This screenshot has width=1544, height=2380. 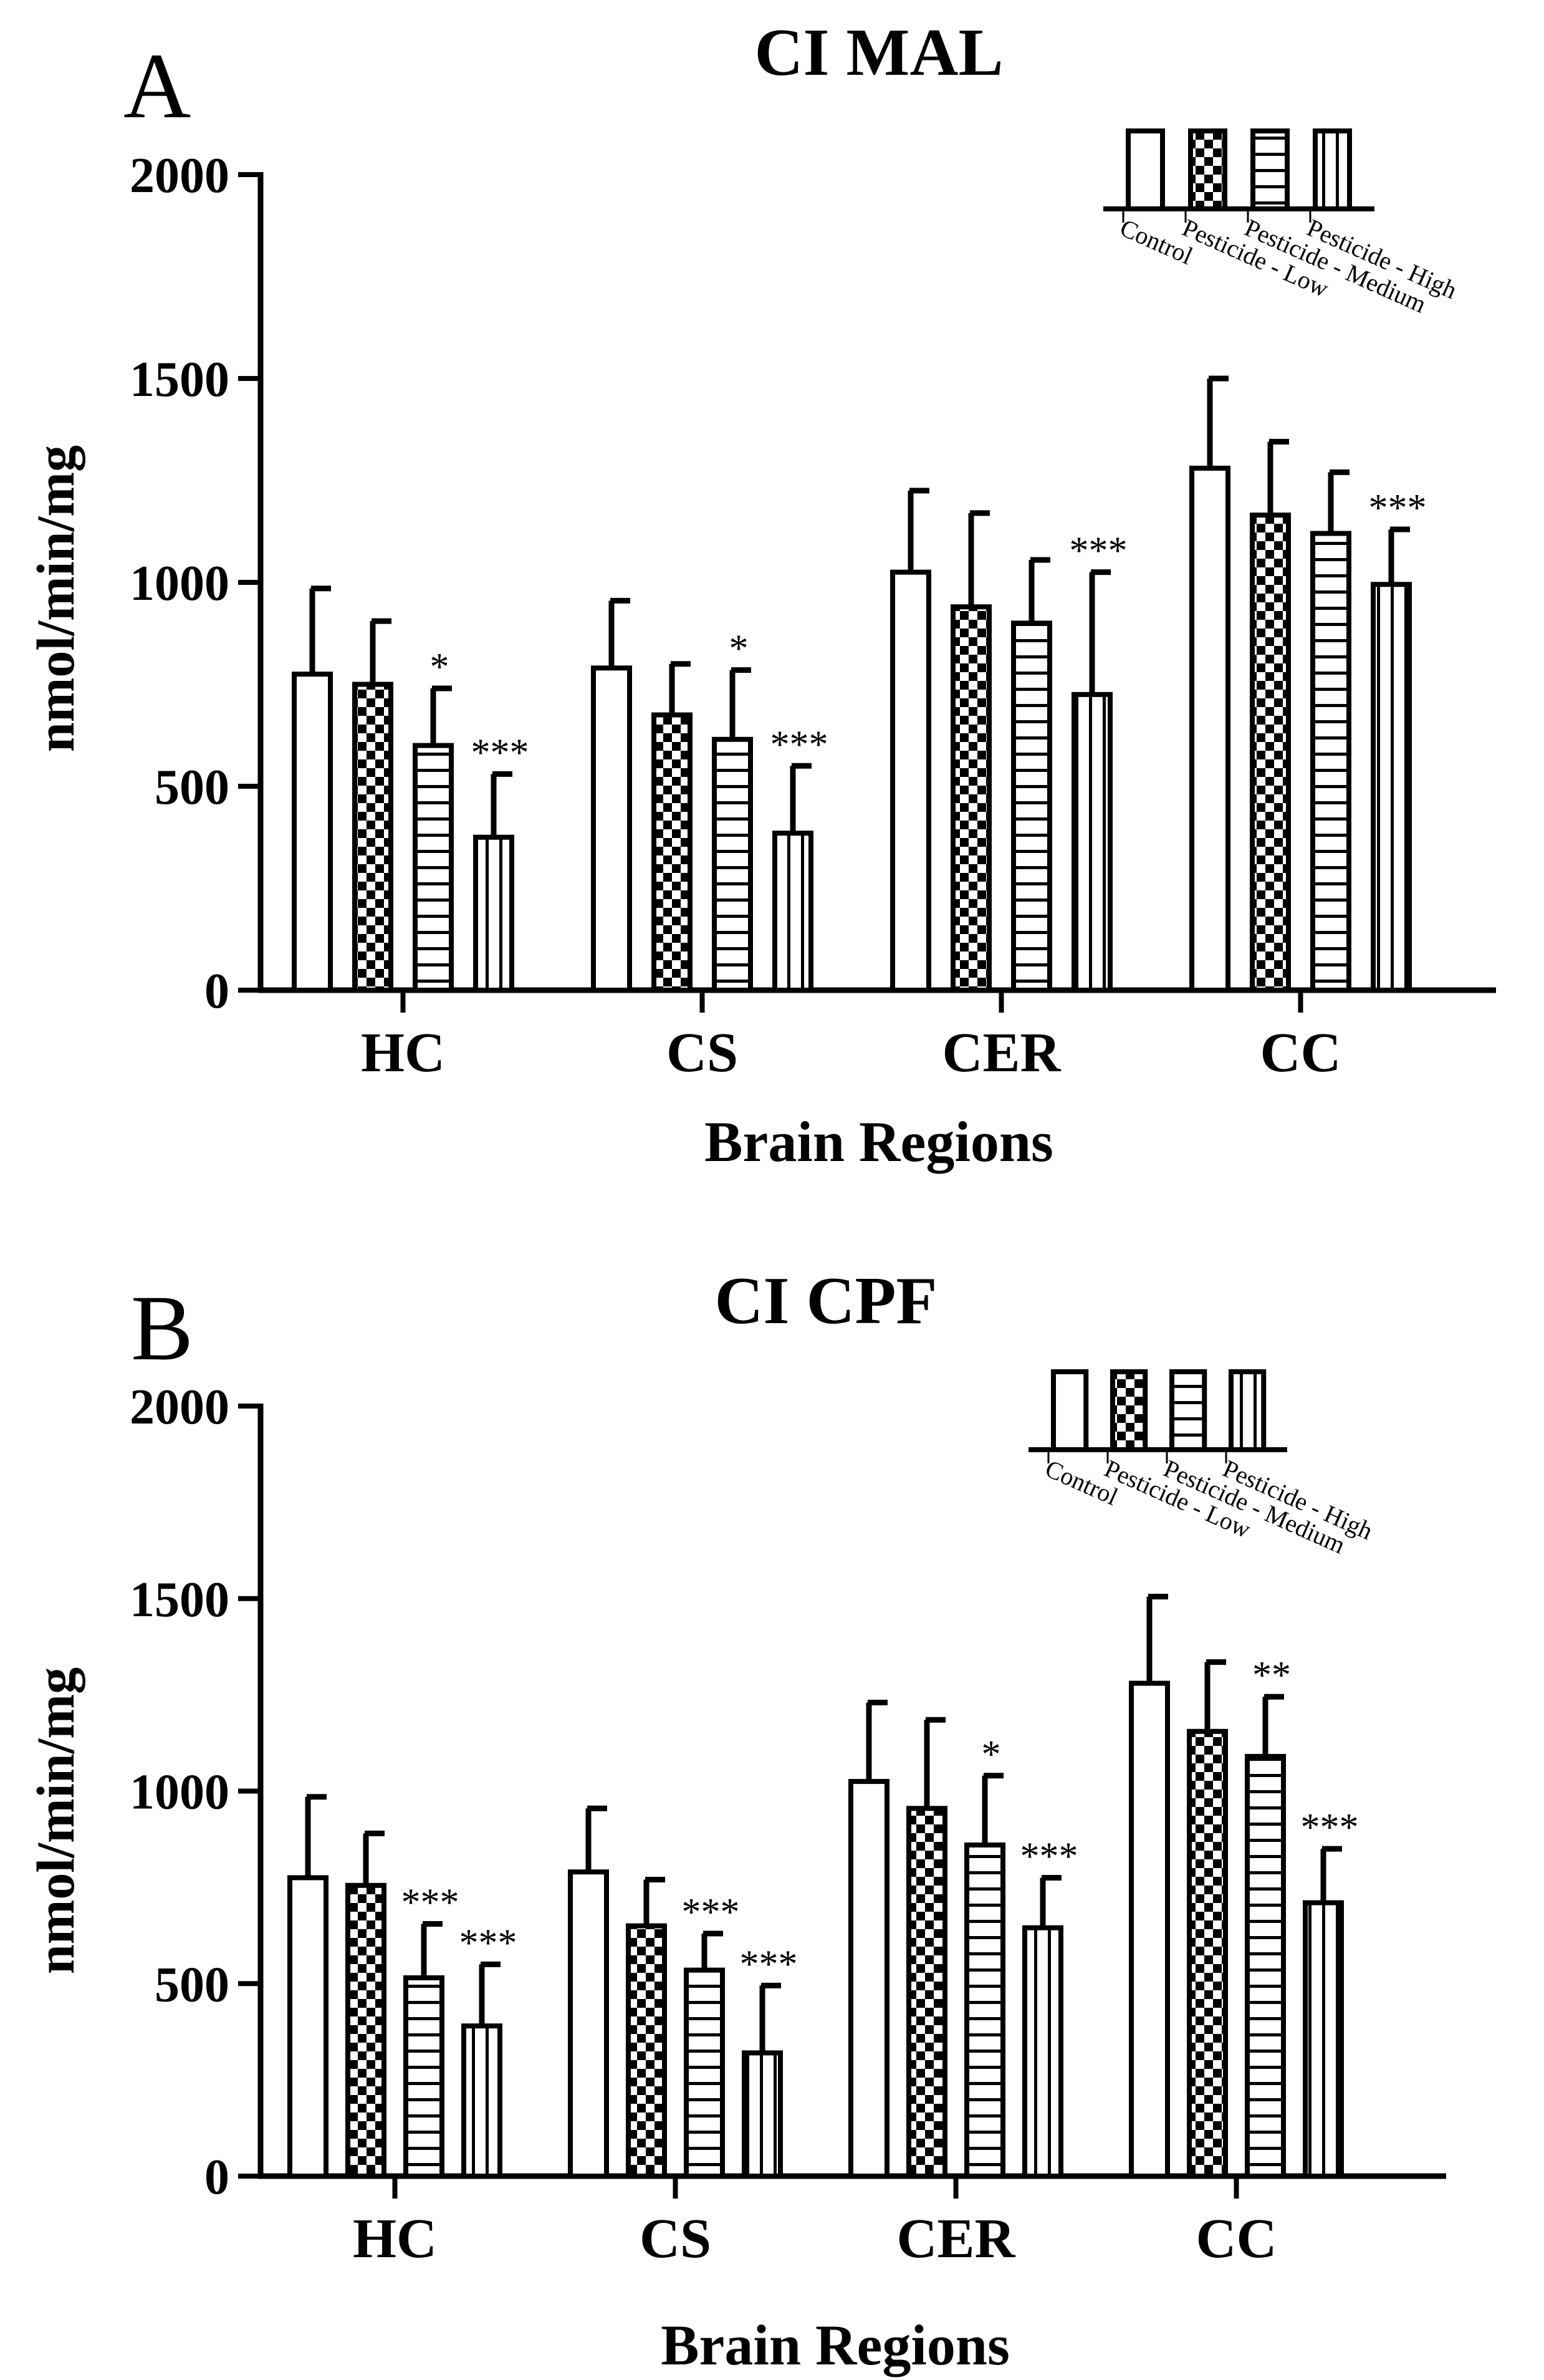 I want to click on panel-letter: B, so click(x=162, y=1328).